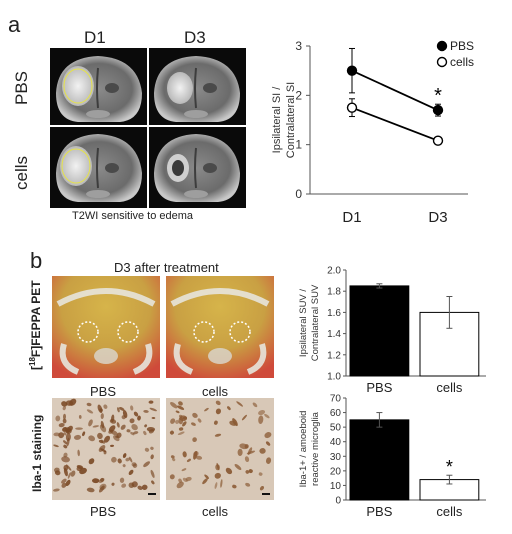 The height and width of the screenshot is (534, 512). I want to click on x-tick-label: PBS, so click(379, 386).